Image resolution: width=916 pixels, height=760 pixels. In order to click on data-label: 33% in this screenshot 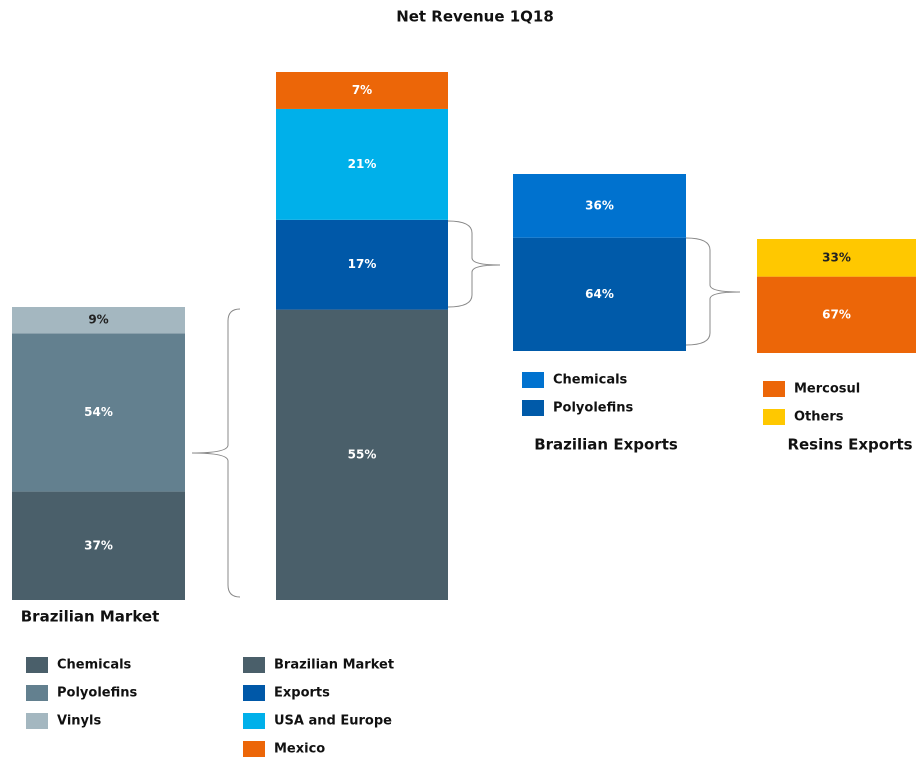, I will do `click(836, 257)`.